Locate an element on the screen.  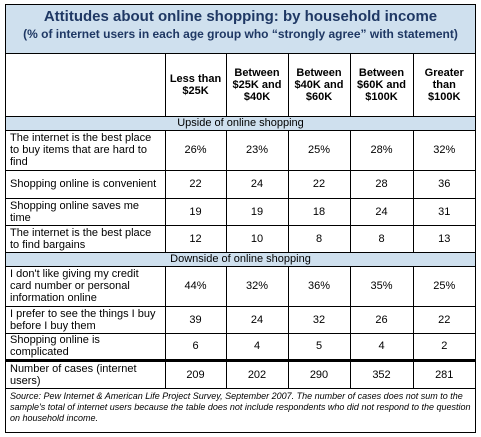
column-header: Between $25K and $40K is located at coordinates (257, 85).